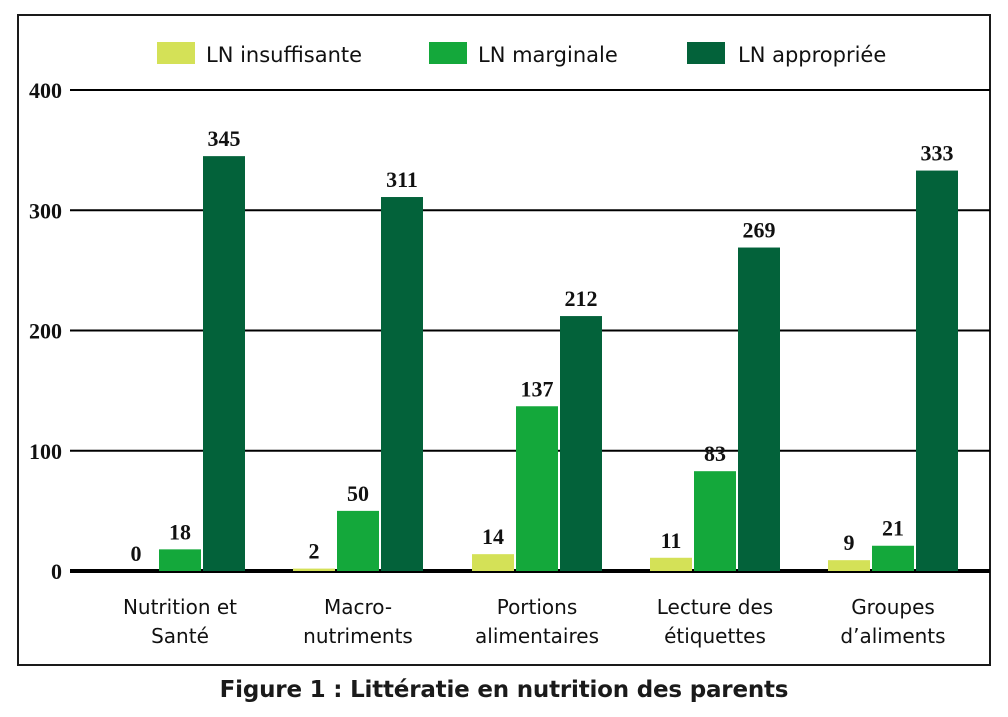  I want to click on data-label: 0, so click(136, 553).